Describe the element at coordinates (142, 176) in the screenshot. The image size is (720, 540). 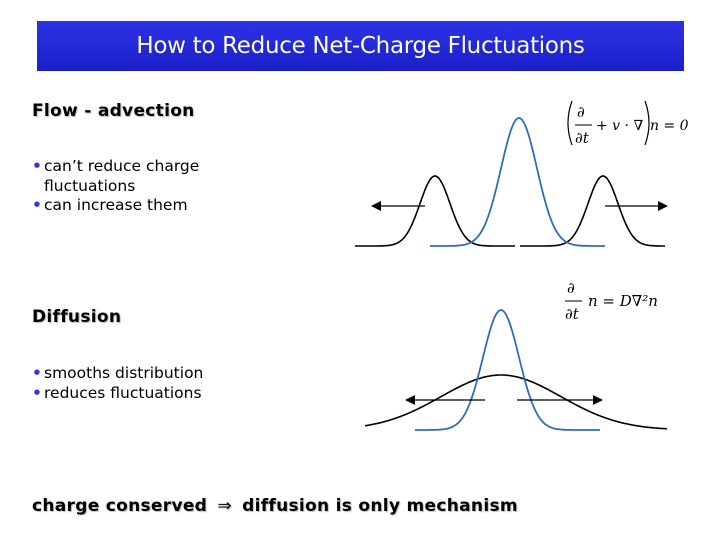
I see `list-item: can’t reduce charge fluctuations` at that location.